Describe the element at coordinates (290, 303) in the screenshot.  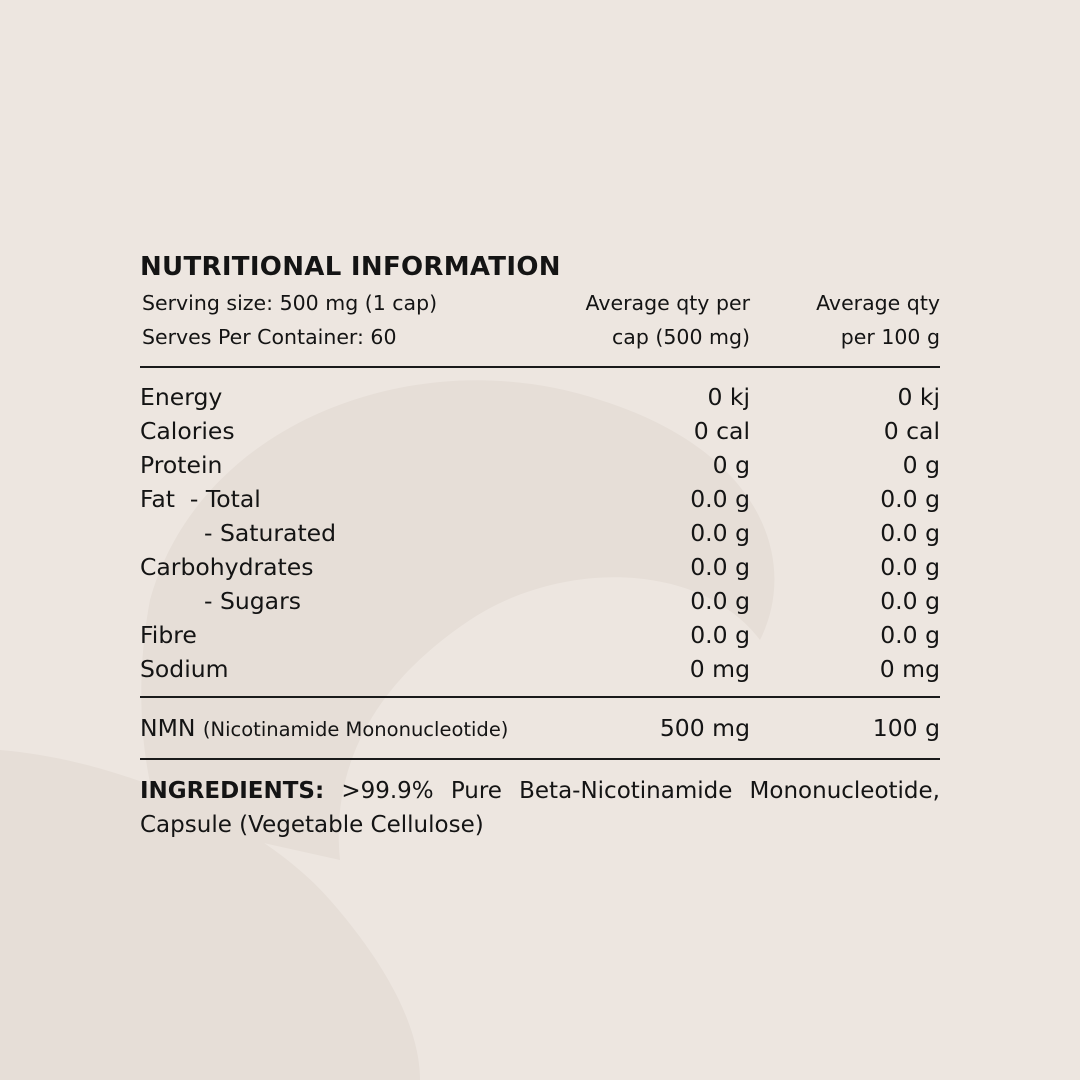
I see `serving-size: Serving size: 500 mg (1 cap)` at that location.